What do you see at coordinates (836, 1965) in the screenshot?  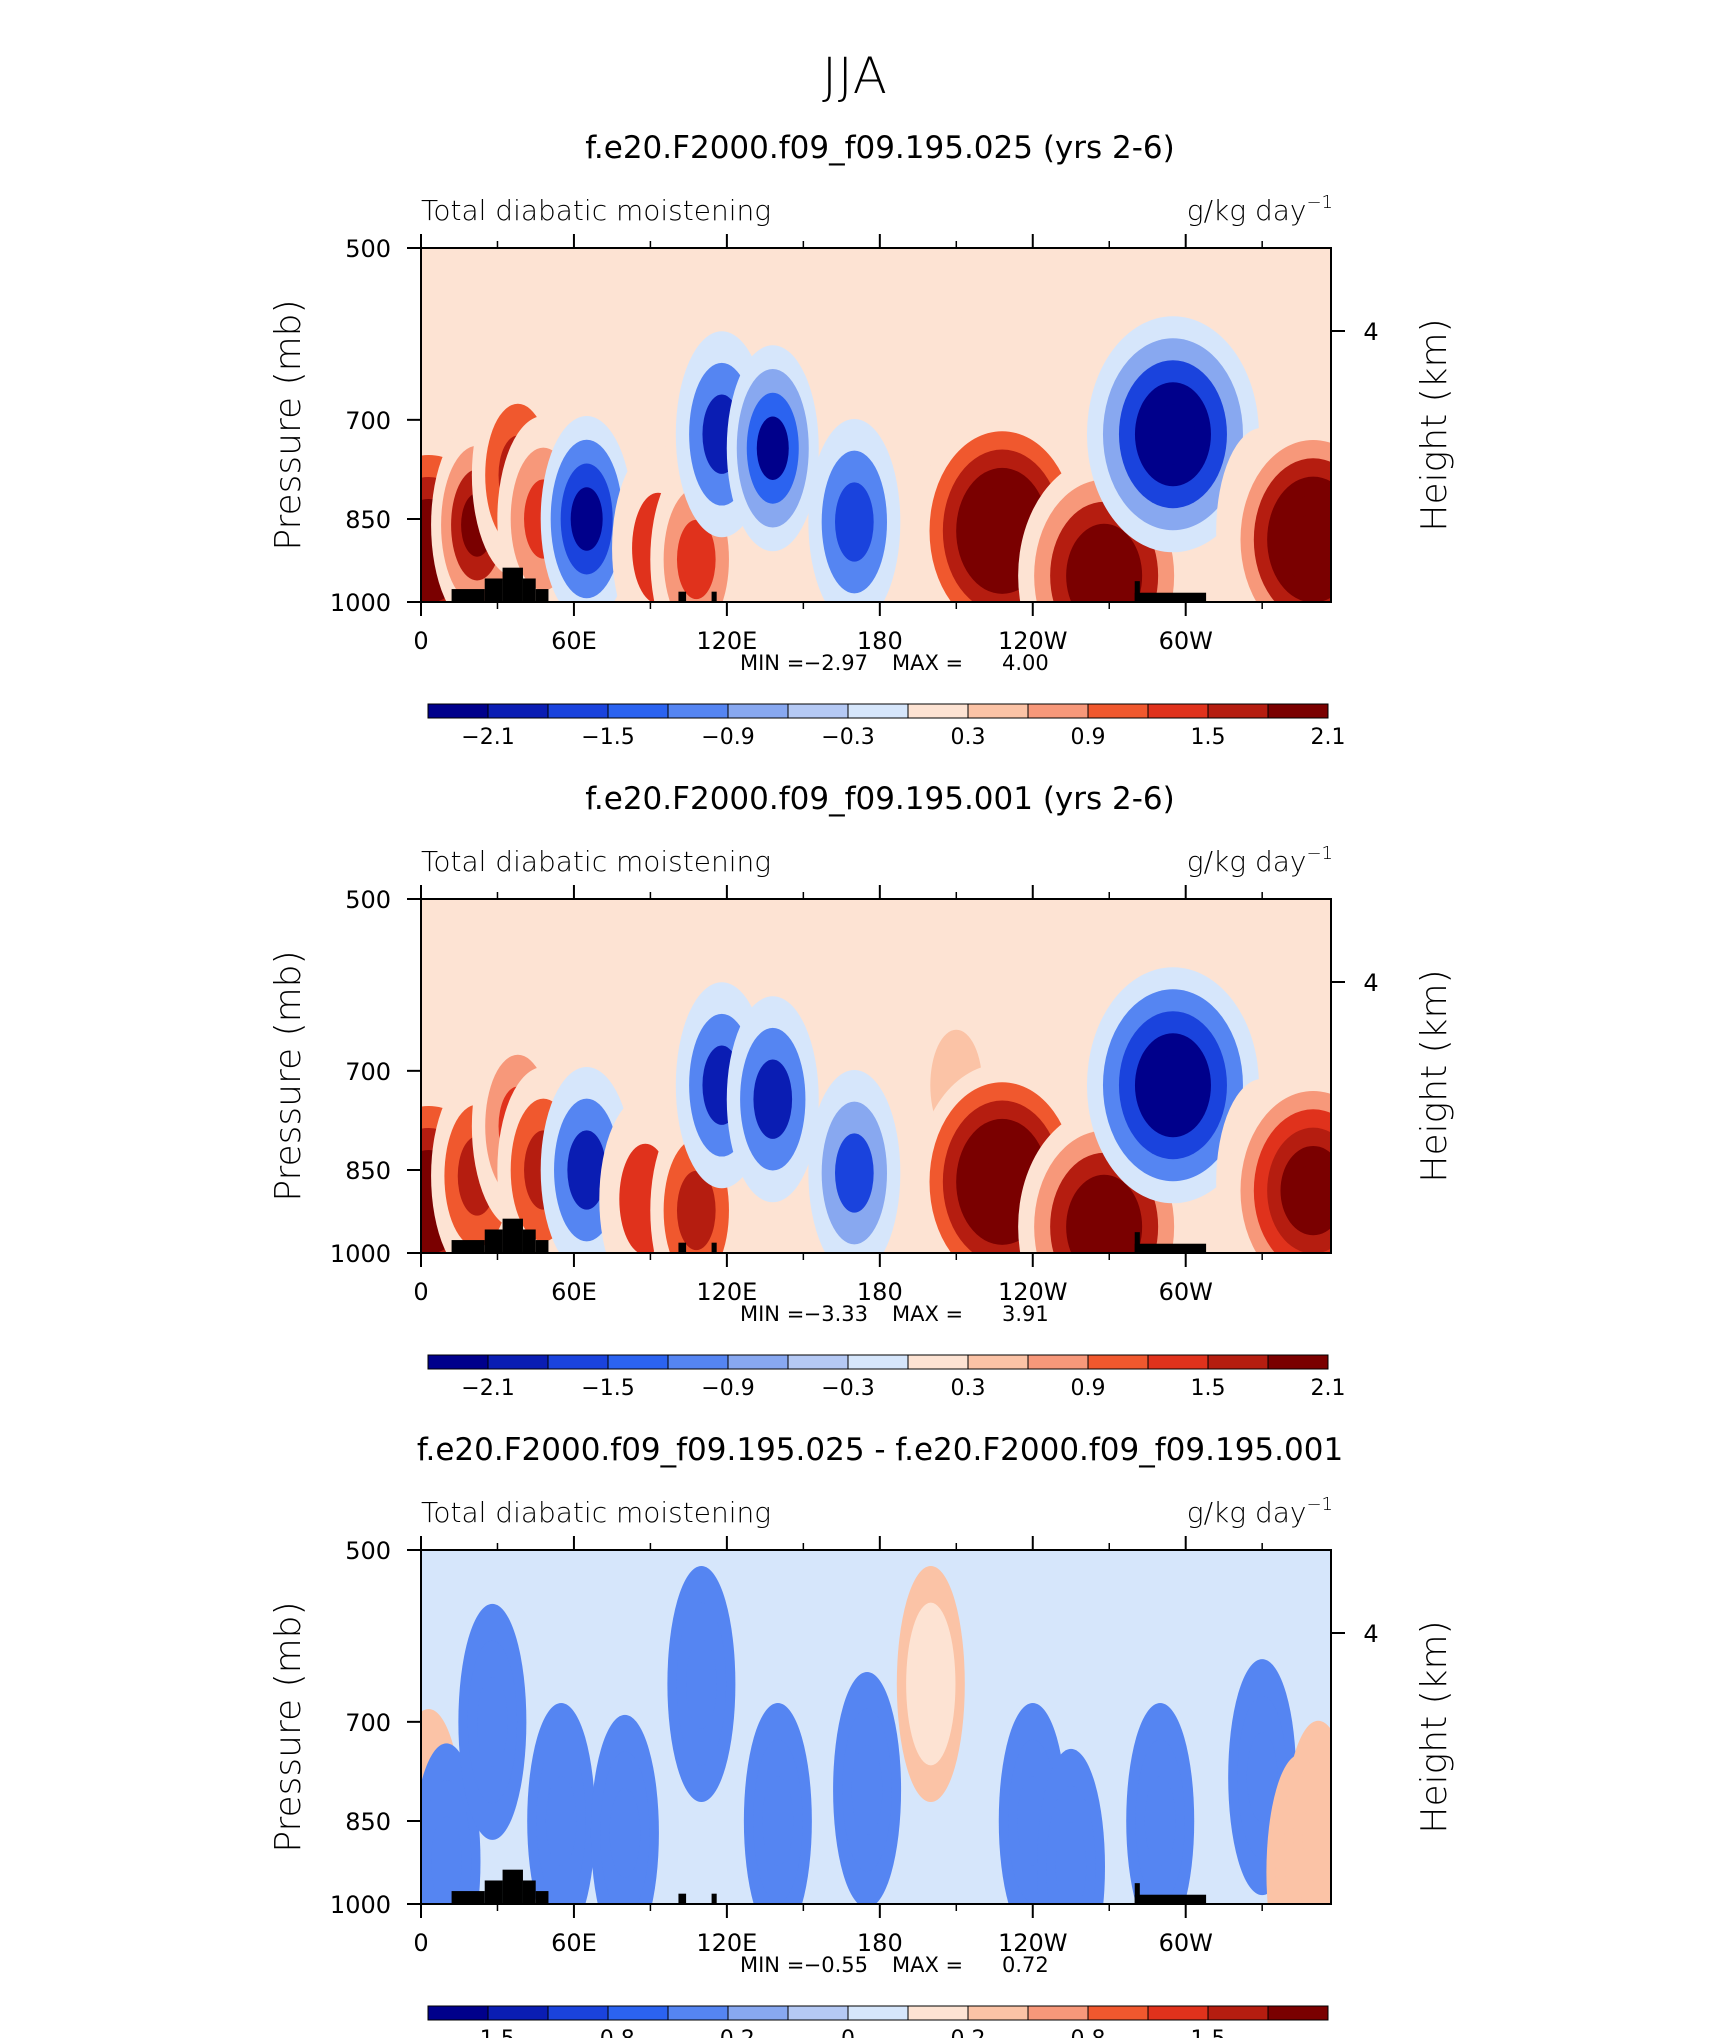 I see `min-value: −0.55` at bounding box center [836, 1965].